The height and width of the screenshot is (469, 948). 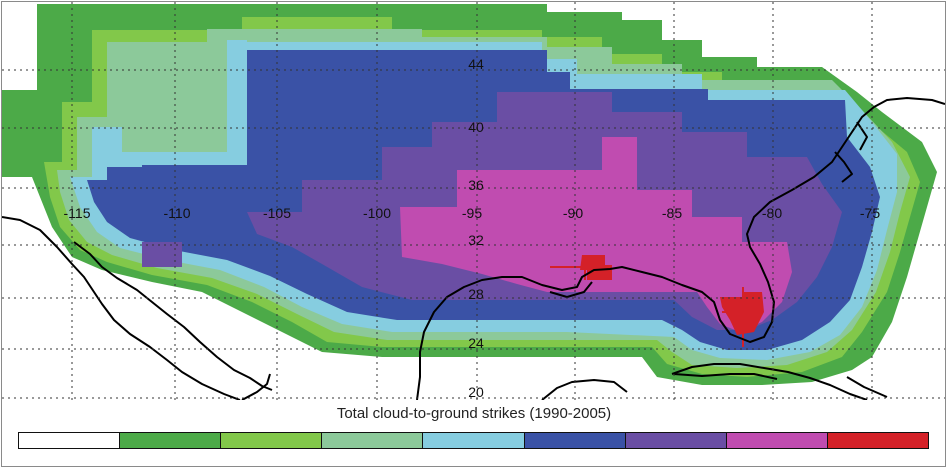 I want to click on lon-label: -95, so click(x=472, y=213).